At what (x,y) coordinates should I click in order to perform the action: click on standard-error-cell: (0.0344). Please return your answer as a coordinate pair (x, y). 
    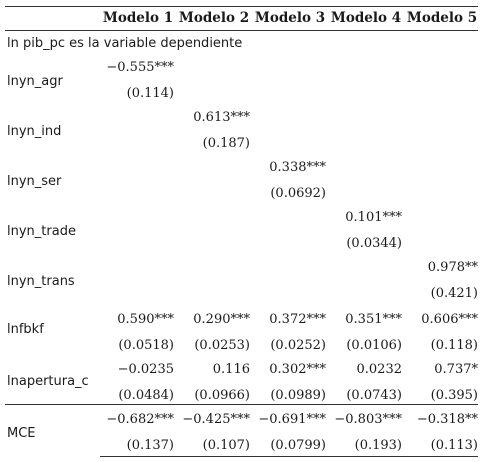
    Looking at the image, I should click on (374, 243).